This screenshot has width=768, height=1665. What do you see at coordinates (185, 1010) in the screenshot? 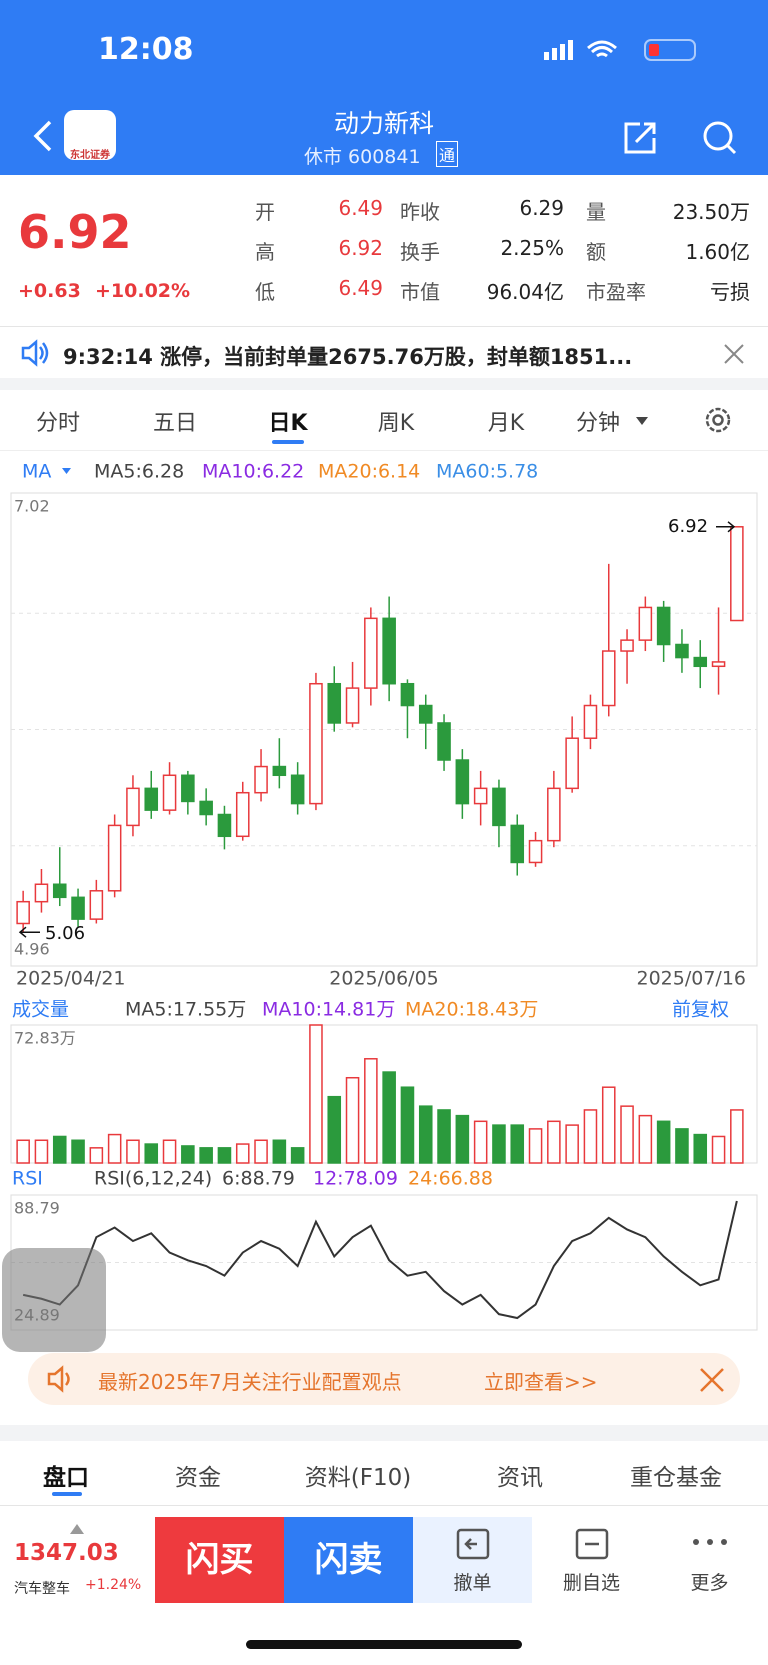
I see `volume-legend: MA5:17.55万` at bounding box center [185, 1010].